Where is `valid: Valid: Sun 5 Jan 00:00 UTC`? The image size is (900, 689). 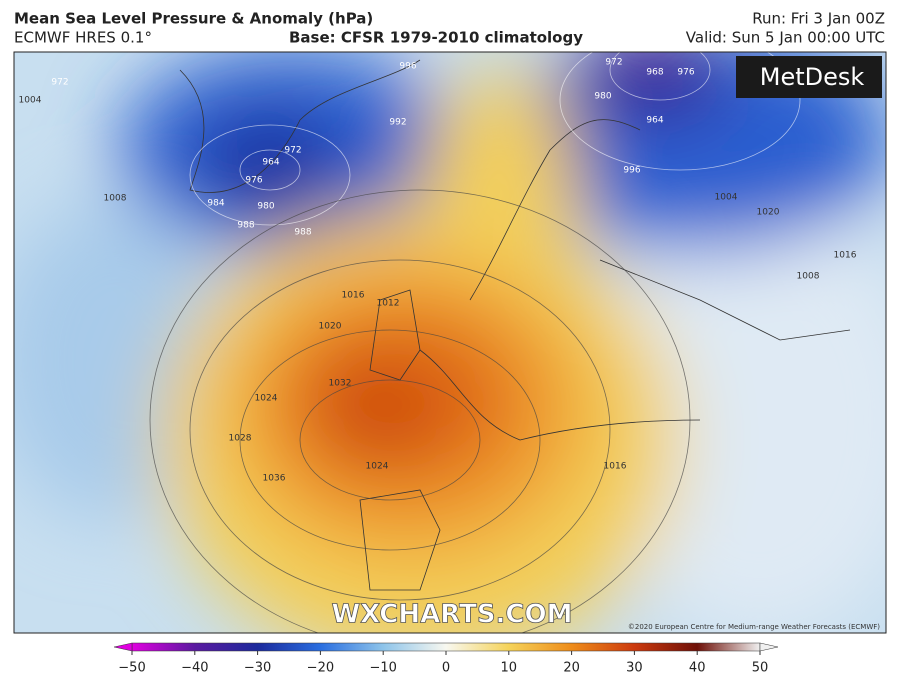 valid: Valid: Sun 5 Jan 00:00 UTC is located at coordinates (785, 38).